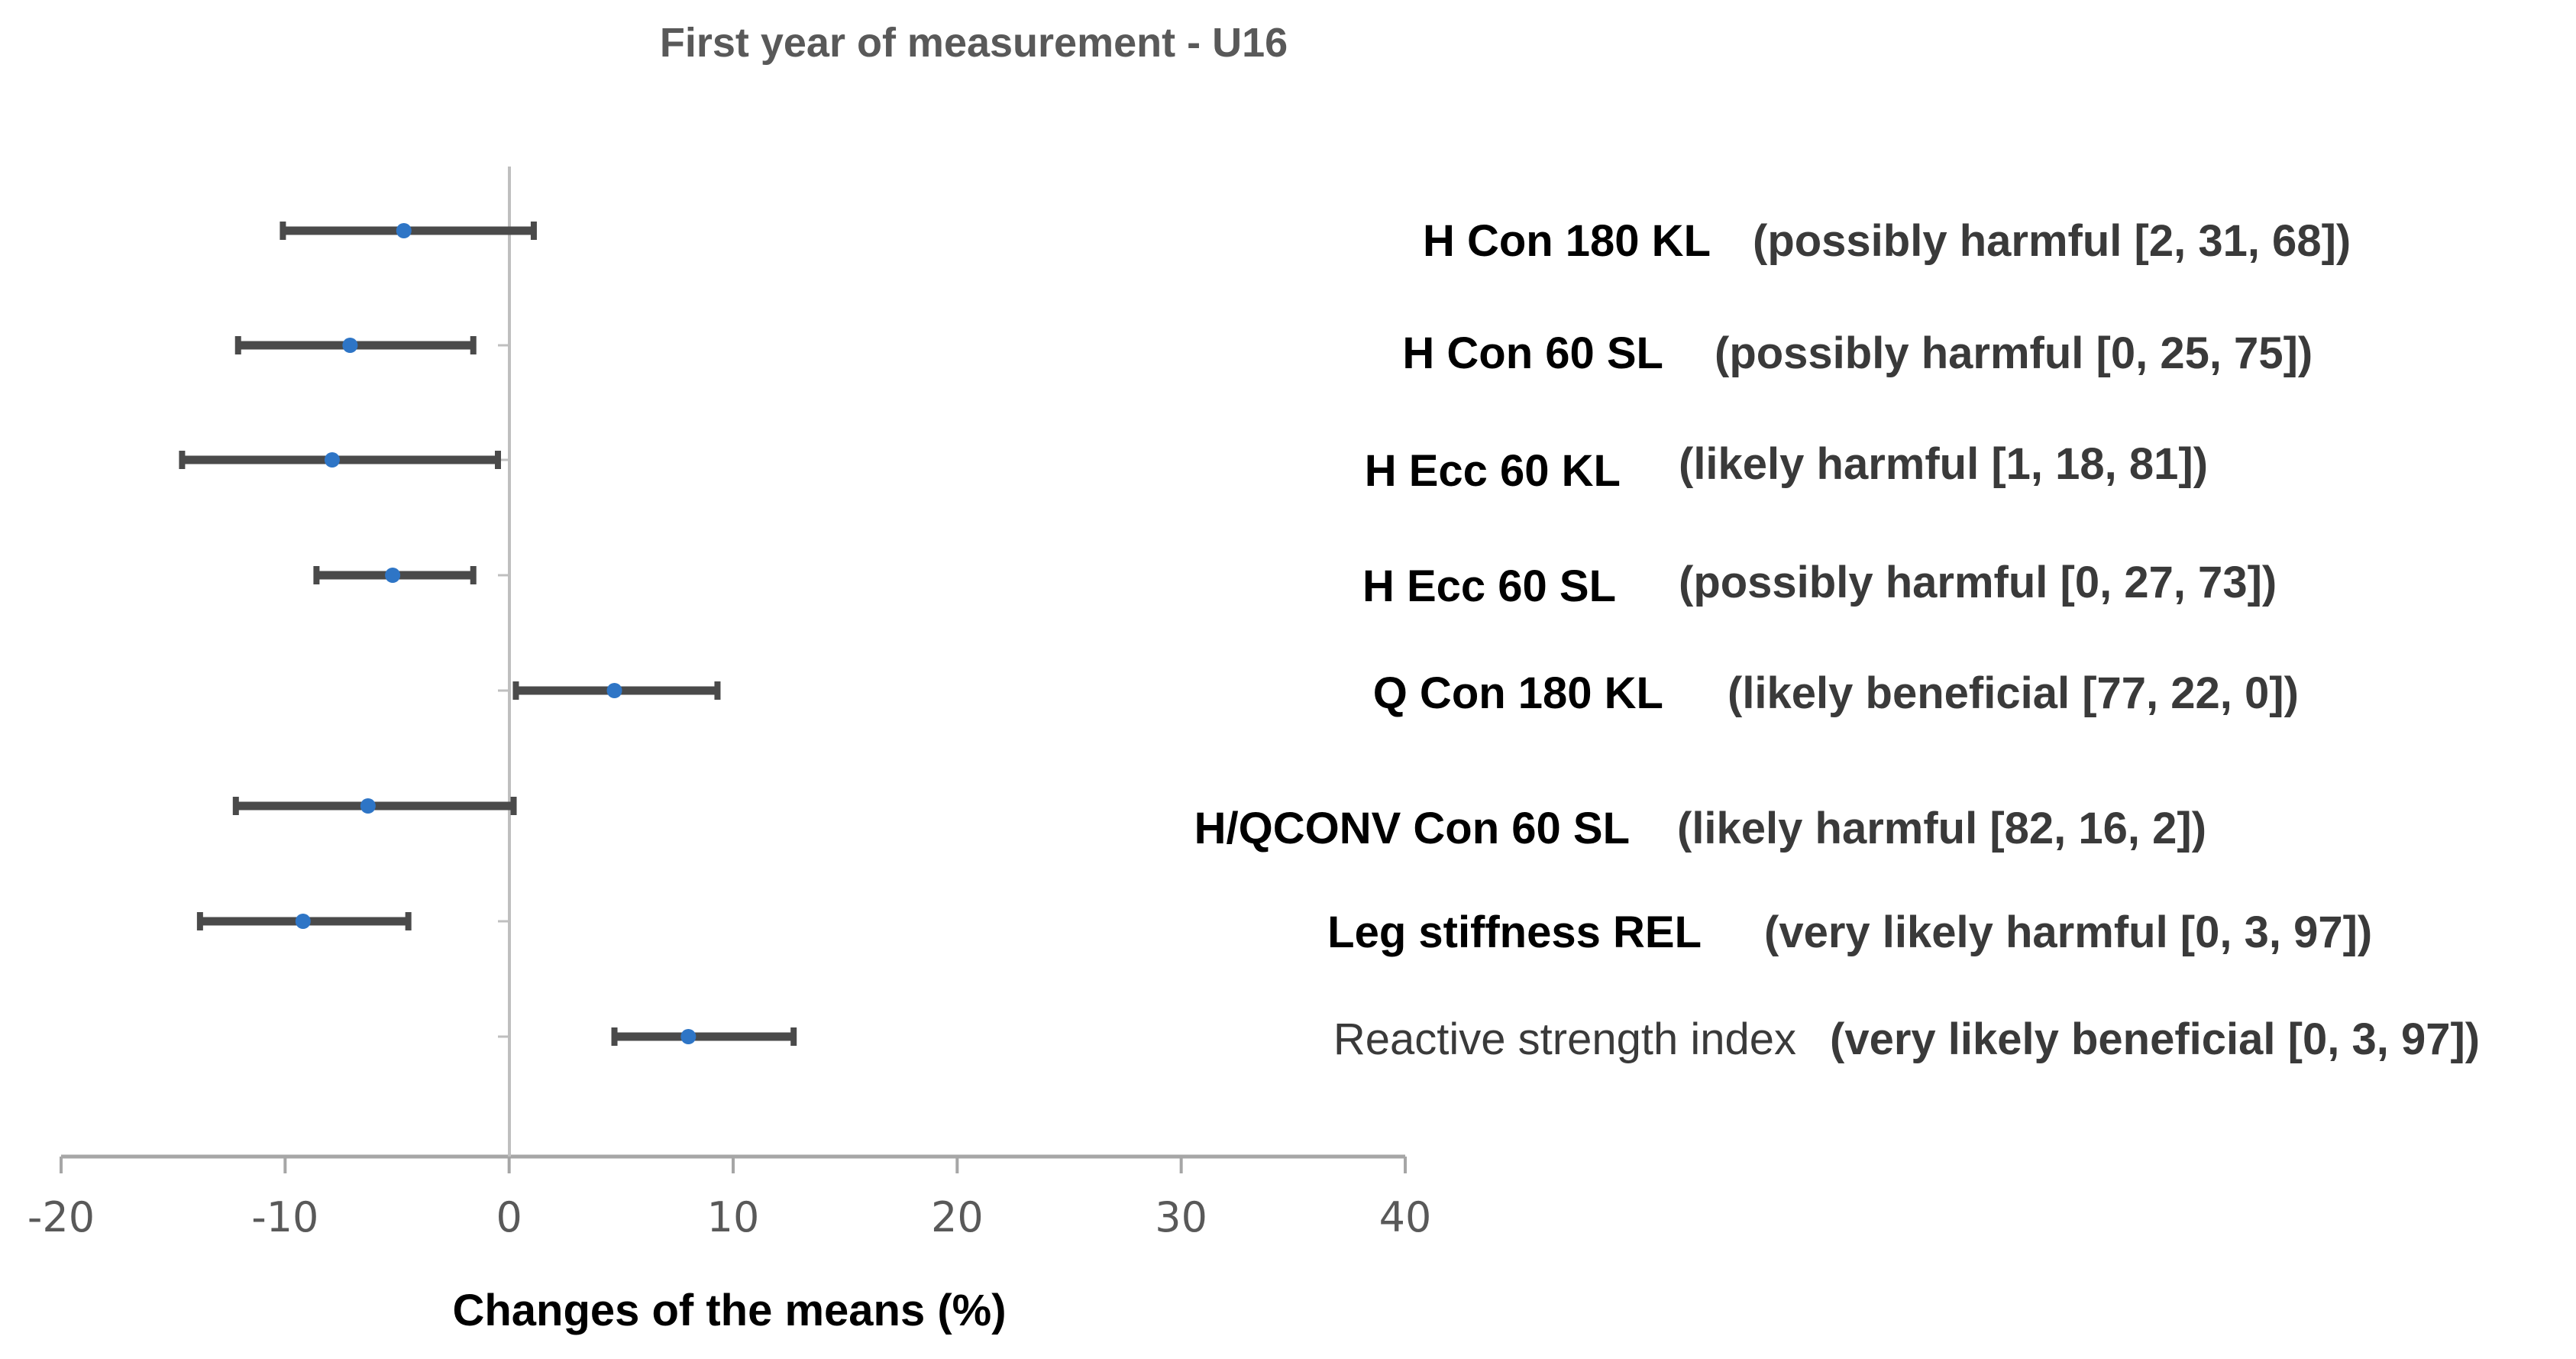 This screenshot has width=2576, height=1359. What do you see at coordinates (1564, 1039) in the screenshot?
I see `measure-label: Reactive strength index` at bounding box center [1564, 1039].